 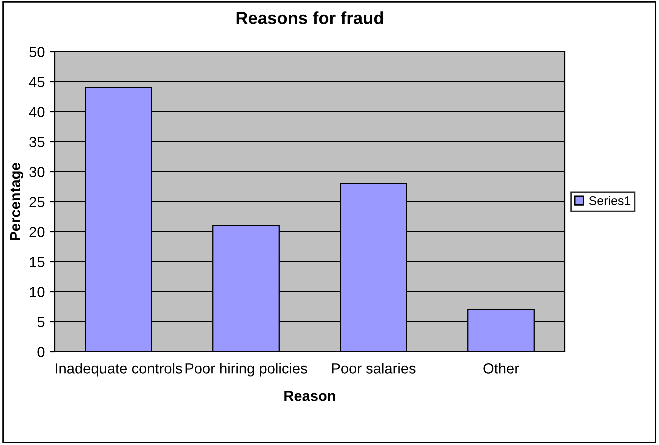 I want to click on chart-title: Reasons for fraud, so click(x=310, y=18).